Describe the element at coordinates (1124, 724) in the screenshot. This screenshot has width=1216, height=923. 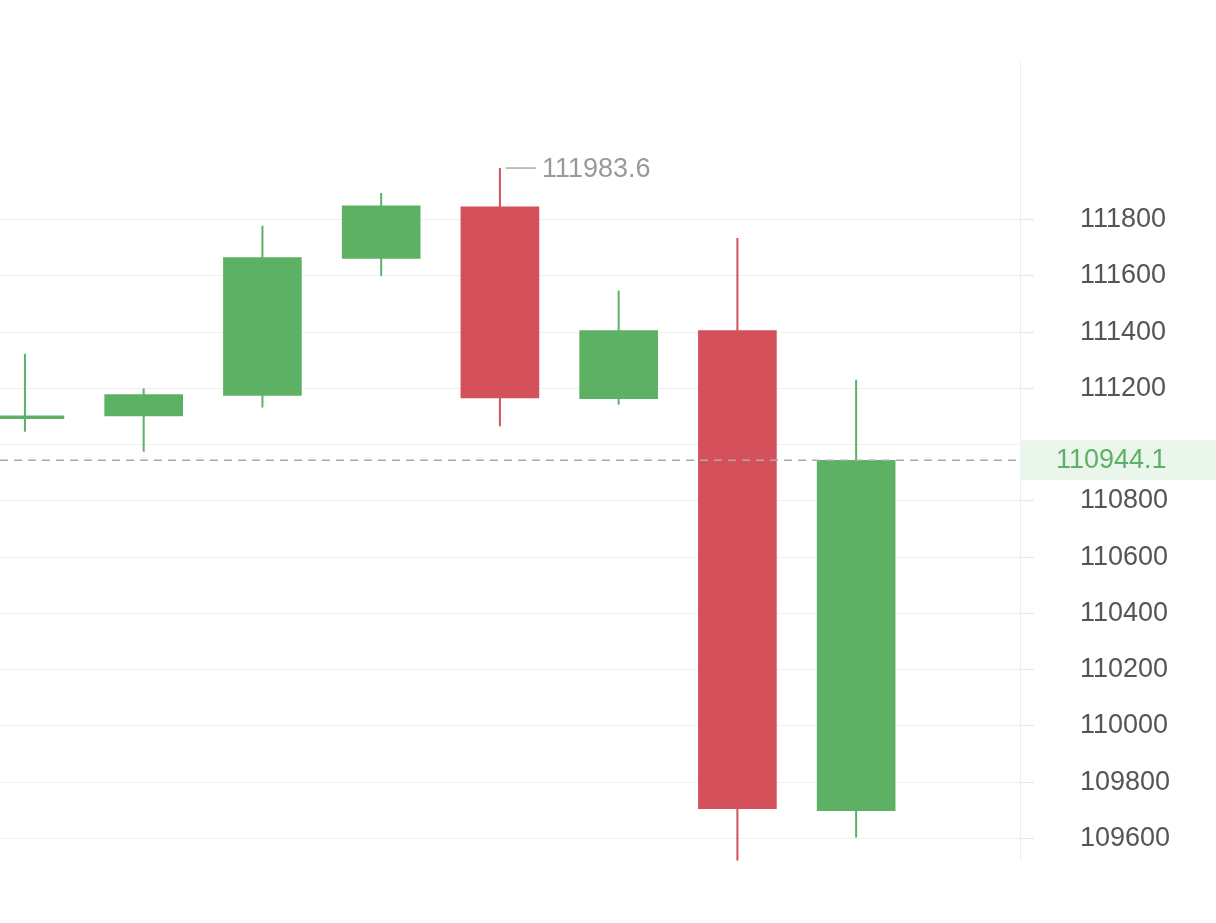
I see `y-tick-label: 110000` at that location.